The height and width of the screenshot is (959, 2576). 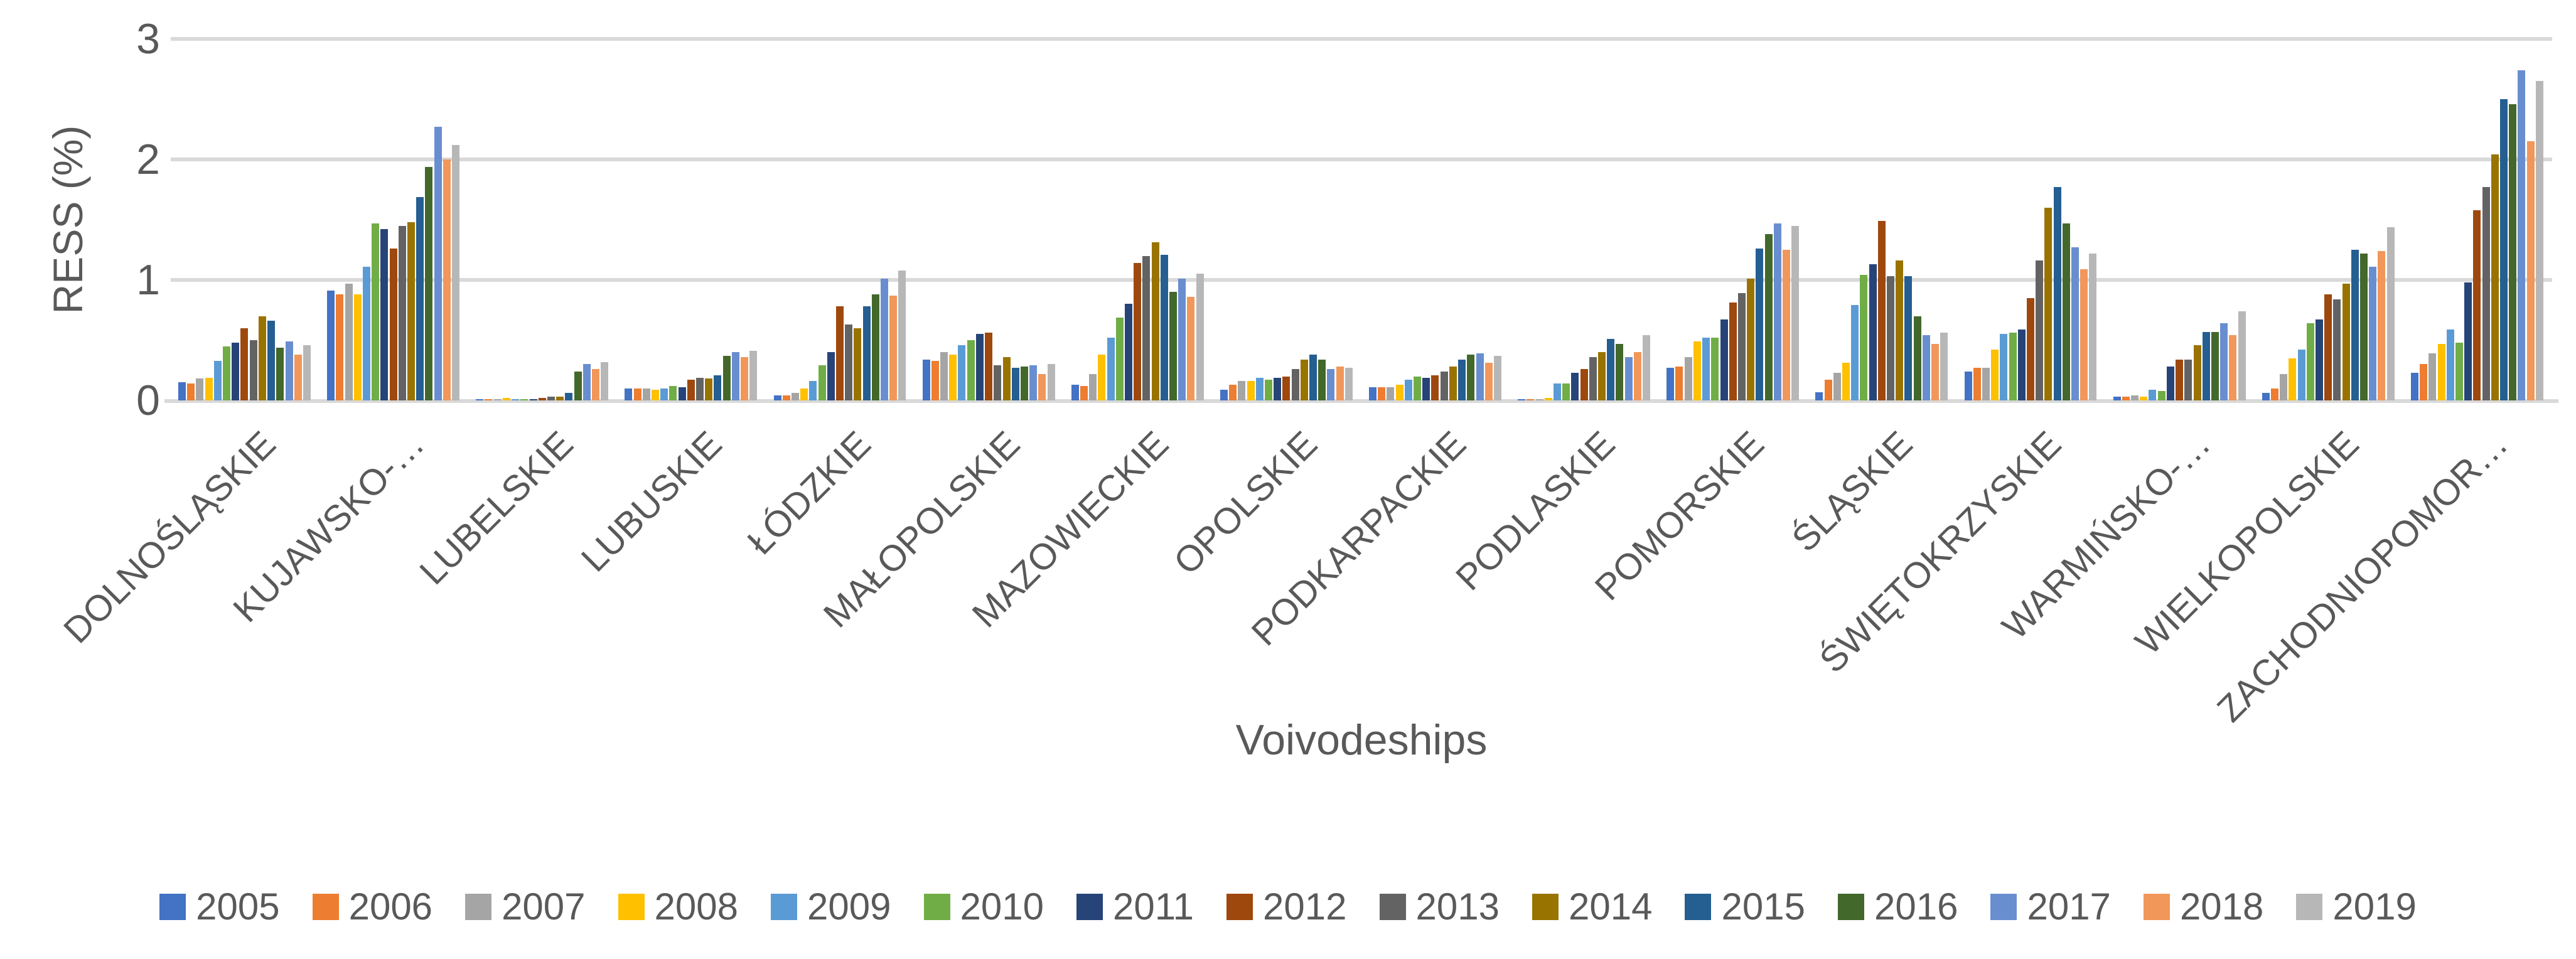 I want to click on bar-2009-WIELKOPOLSKIE, so click(x=2301, y=375).